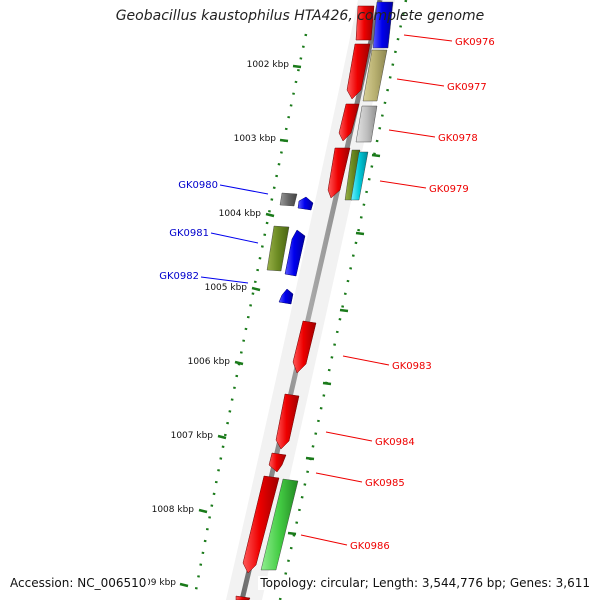  Describe the element at coordinates (226, 288) in the screenshot. I see `kbp-label-1005: 1005 kbp` at that location.